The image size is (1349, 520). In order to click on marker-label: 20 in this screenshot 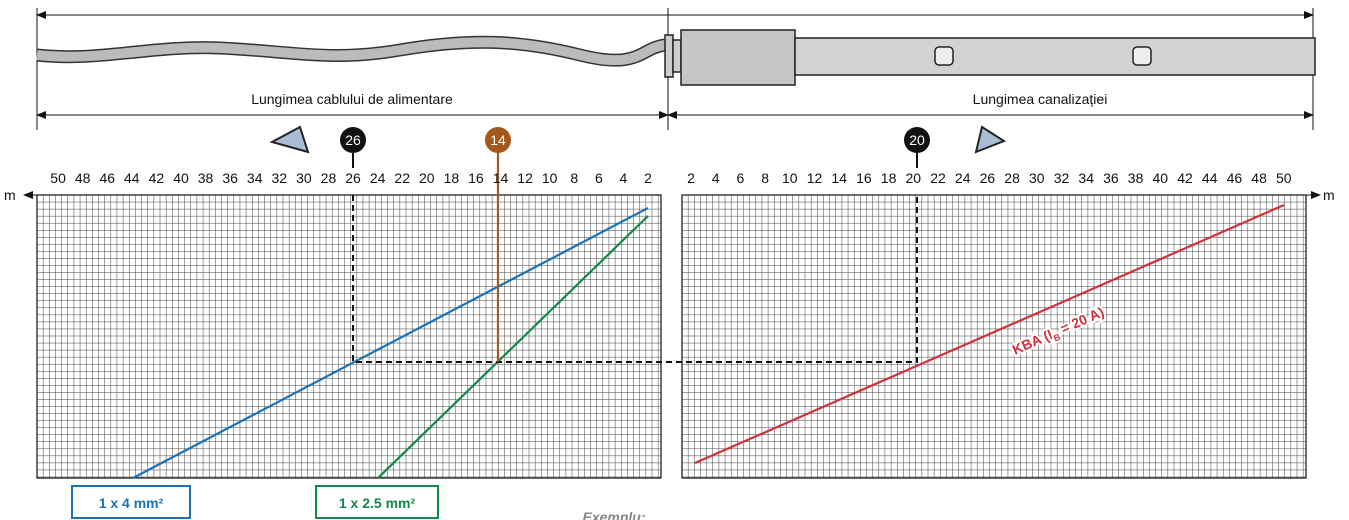, I will do `click(917, 140)`.